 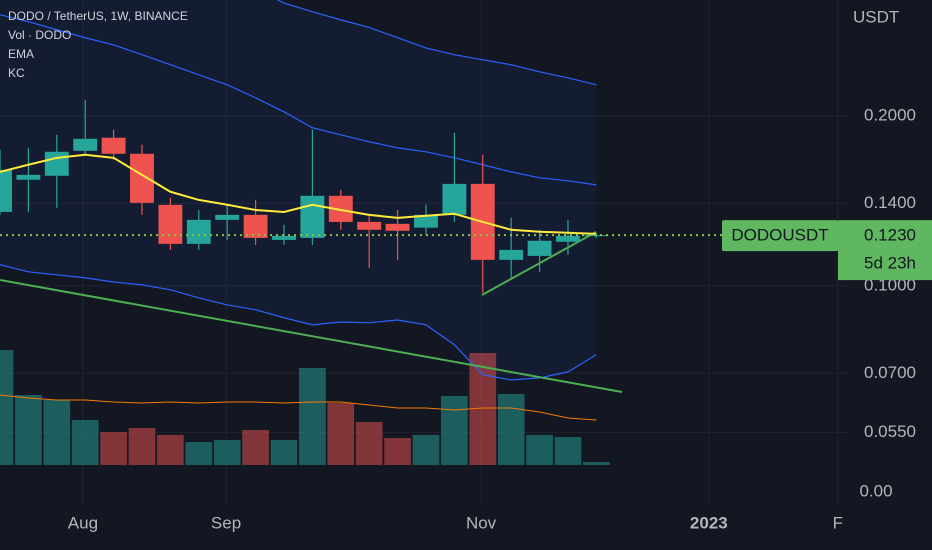 I want to click on y-tick-label: 0.1400, so click(x=890, y=202).